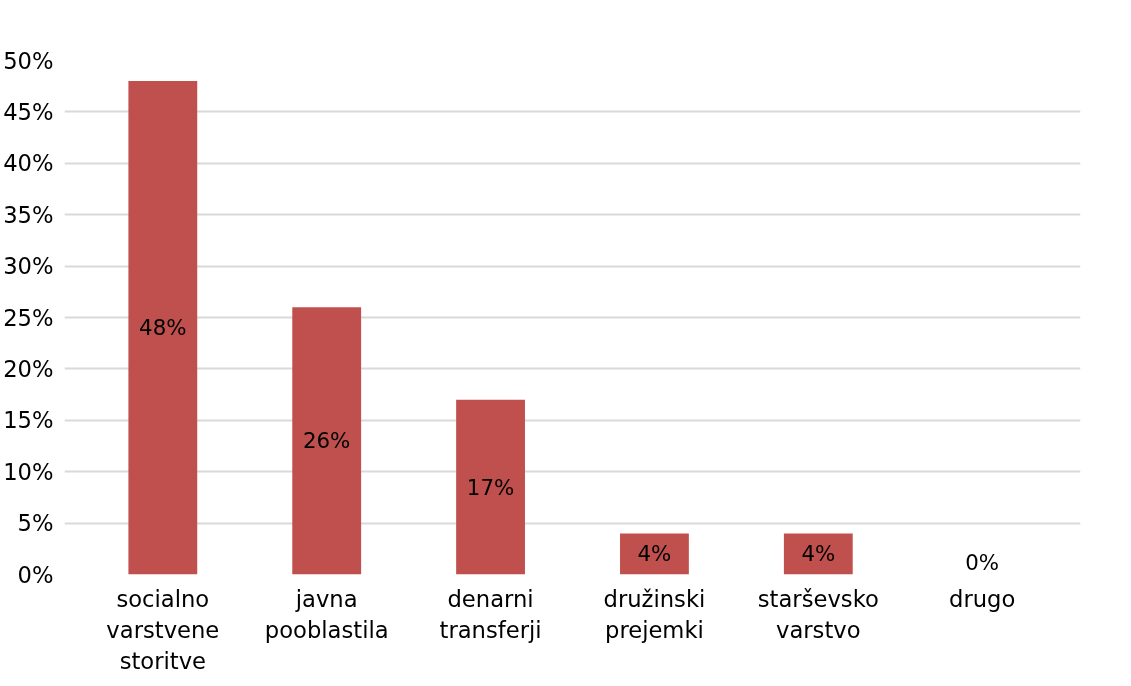 Image resolution: width=1131 pixels, height=686 pixels. I want to click on y-tick-label: 35%, so click(28, 214).